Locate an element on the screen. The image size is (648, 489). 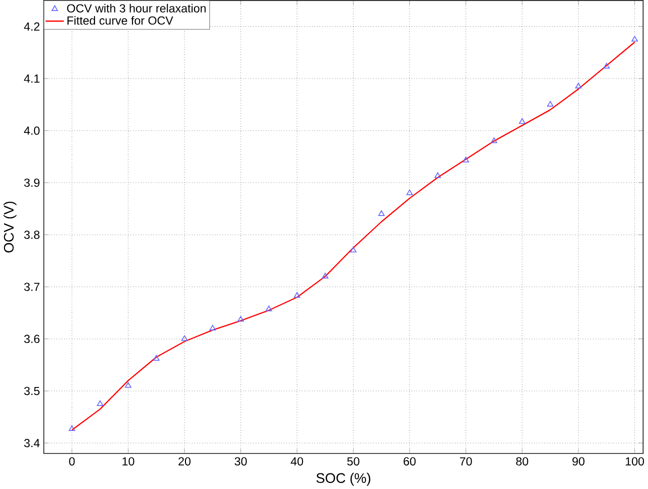
y-tick-label: 4.1 is located at coordinates (32, 78).